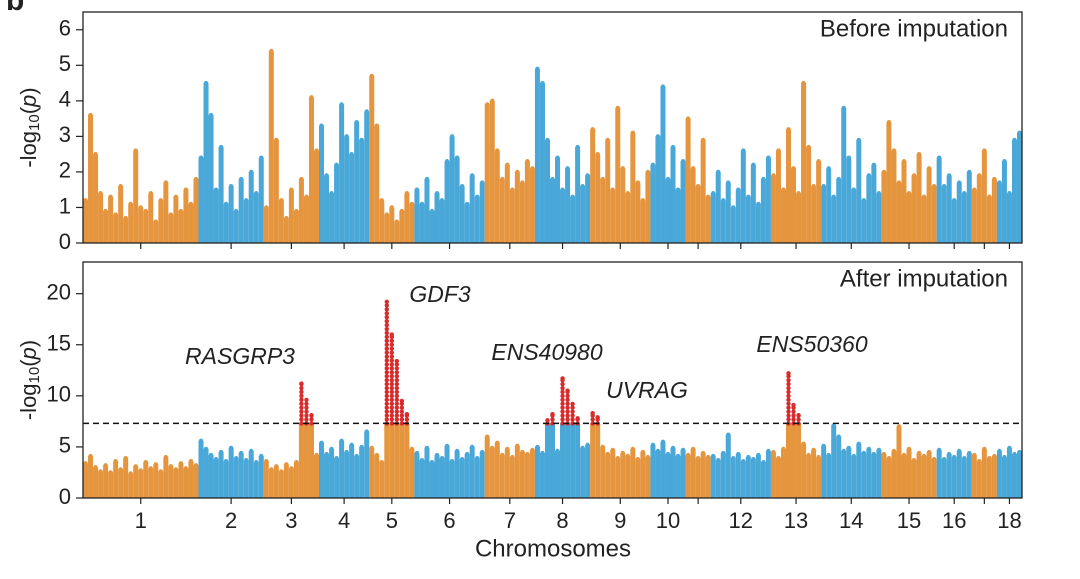  What do you see at coordinates (1009, 520) in the screenshot?
I see `x-tick-label: 18` at bounding box center [1009, 520].